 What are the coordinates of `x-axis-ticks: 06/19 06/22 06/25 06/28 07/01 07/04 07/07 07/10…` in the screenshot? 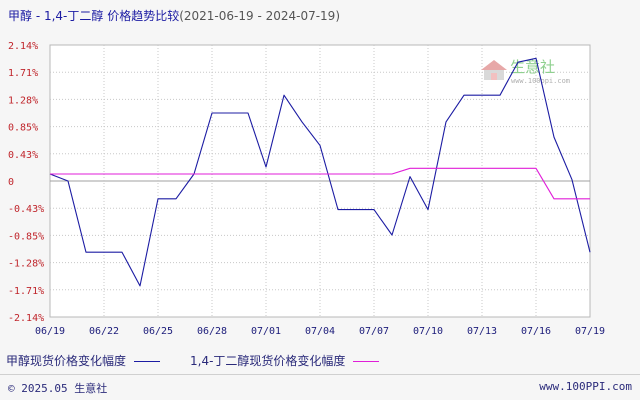 It's located at (320, 331).